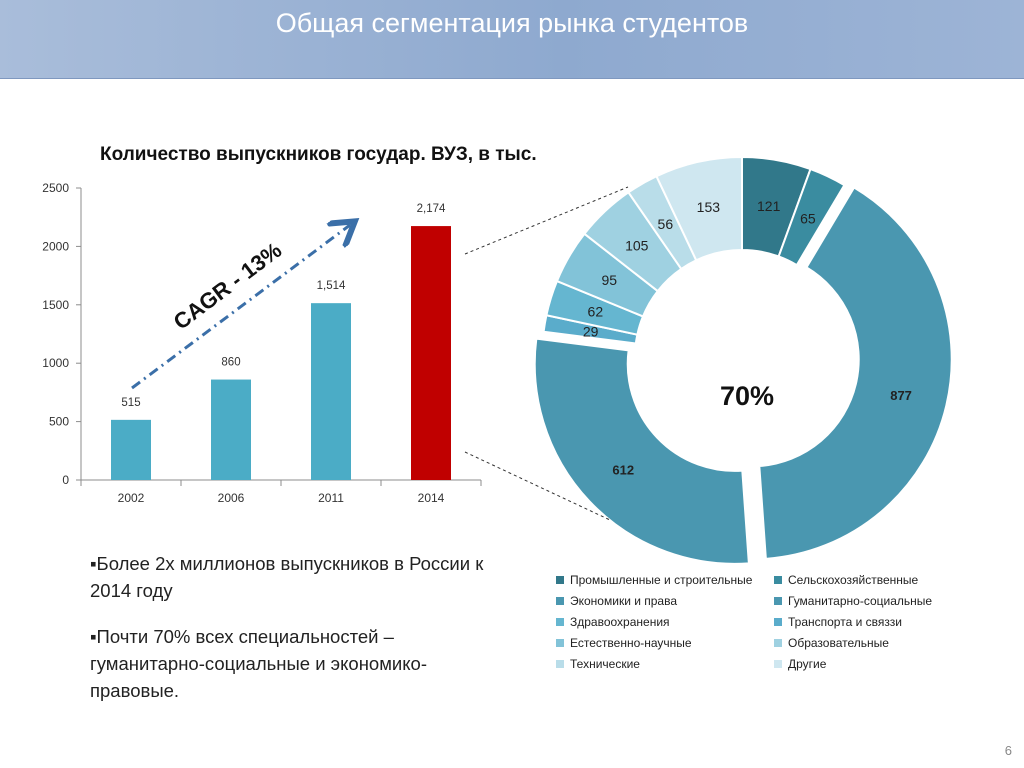 The width and height of the screenshot is (1024, 768). What do you see at coordinates (769, 206) in the screenshot?
I see `donut-slice-label: 121` at bounding box center [769, 206].